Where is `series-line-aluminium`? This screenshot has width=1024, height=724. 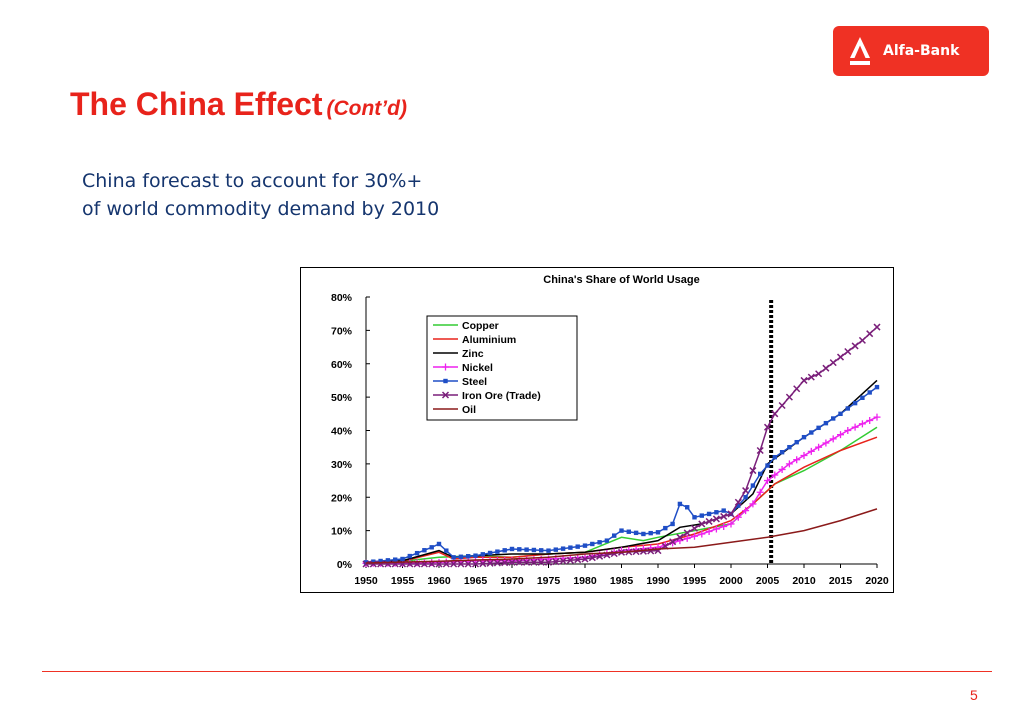
series-line-aluminium is located at coordinates (621, 500).